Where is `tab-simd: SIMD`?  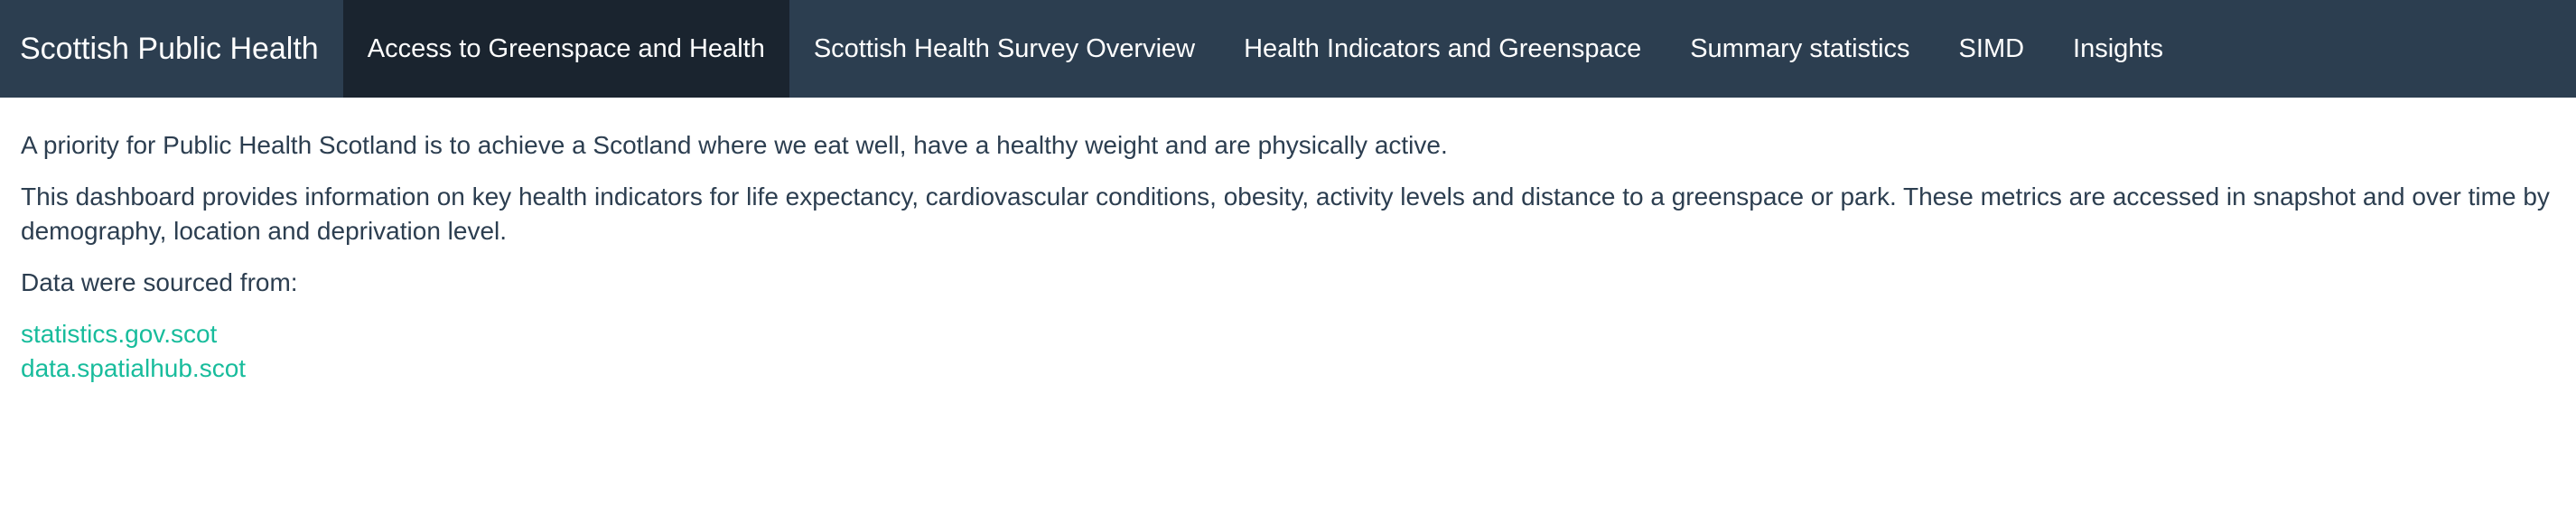 tab-simd: SIMD is located at coordinates (1991, 48).